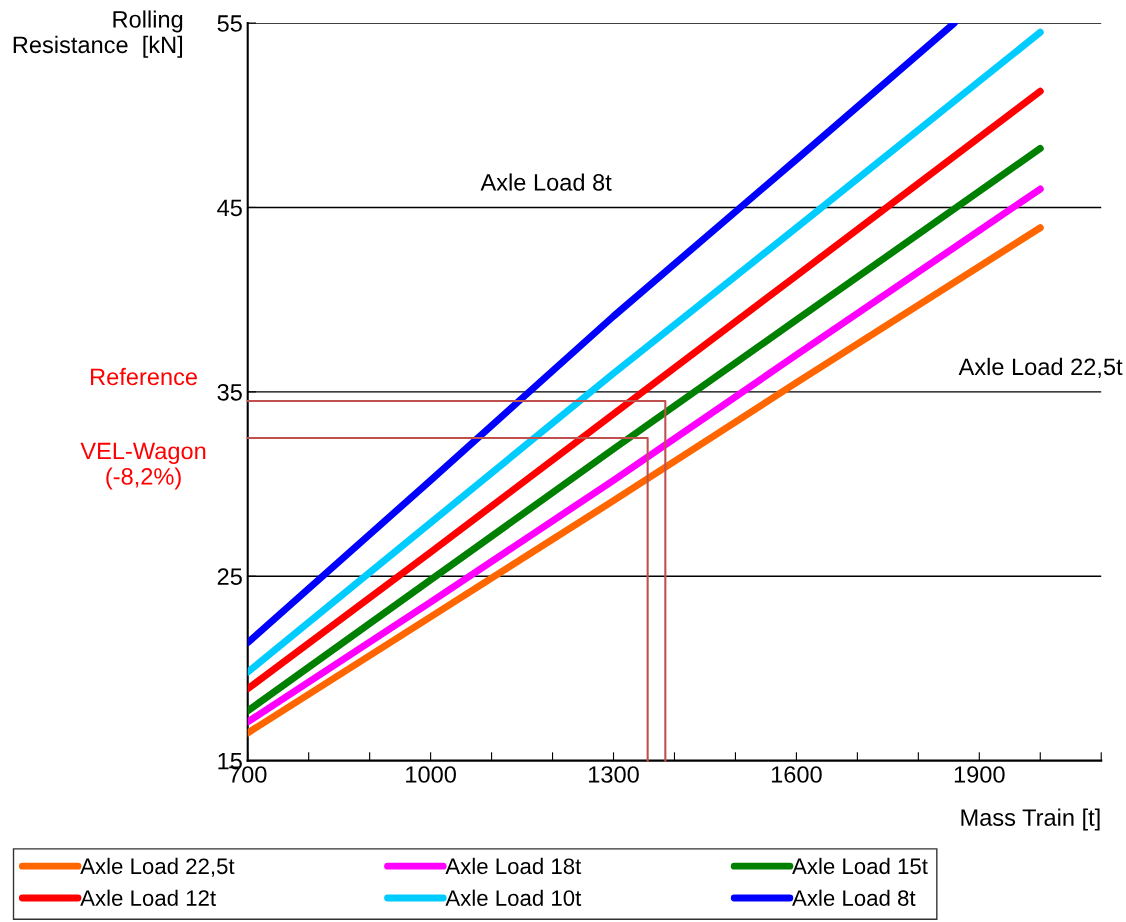  Describe the element at coordinates (1040, 367) in the screenshot. I see `annotation: Axle Load 22,5t` at that location.